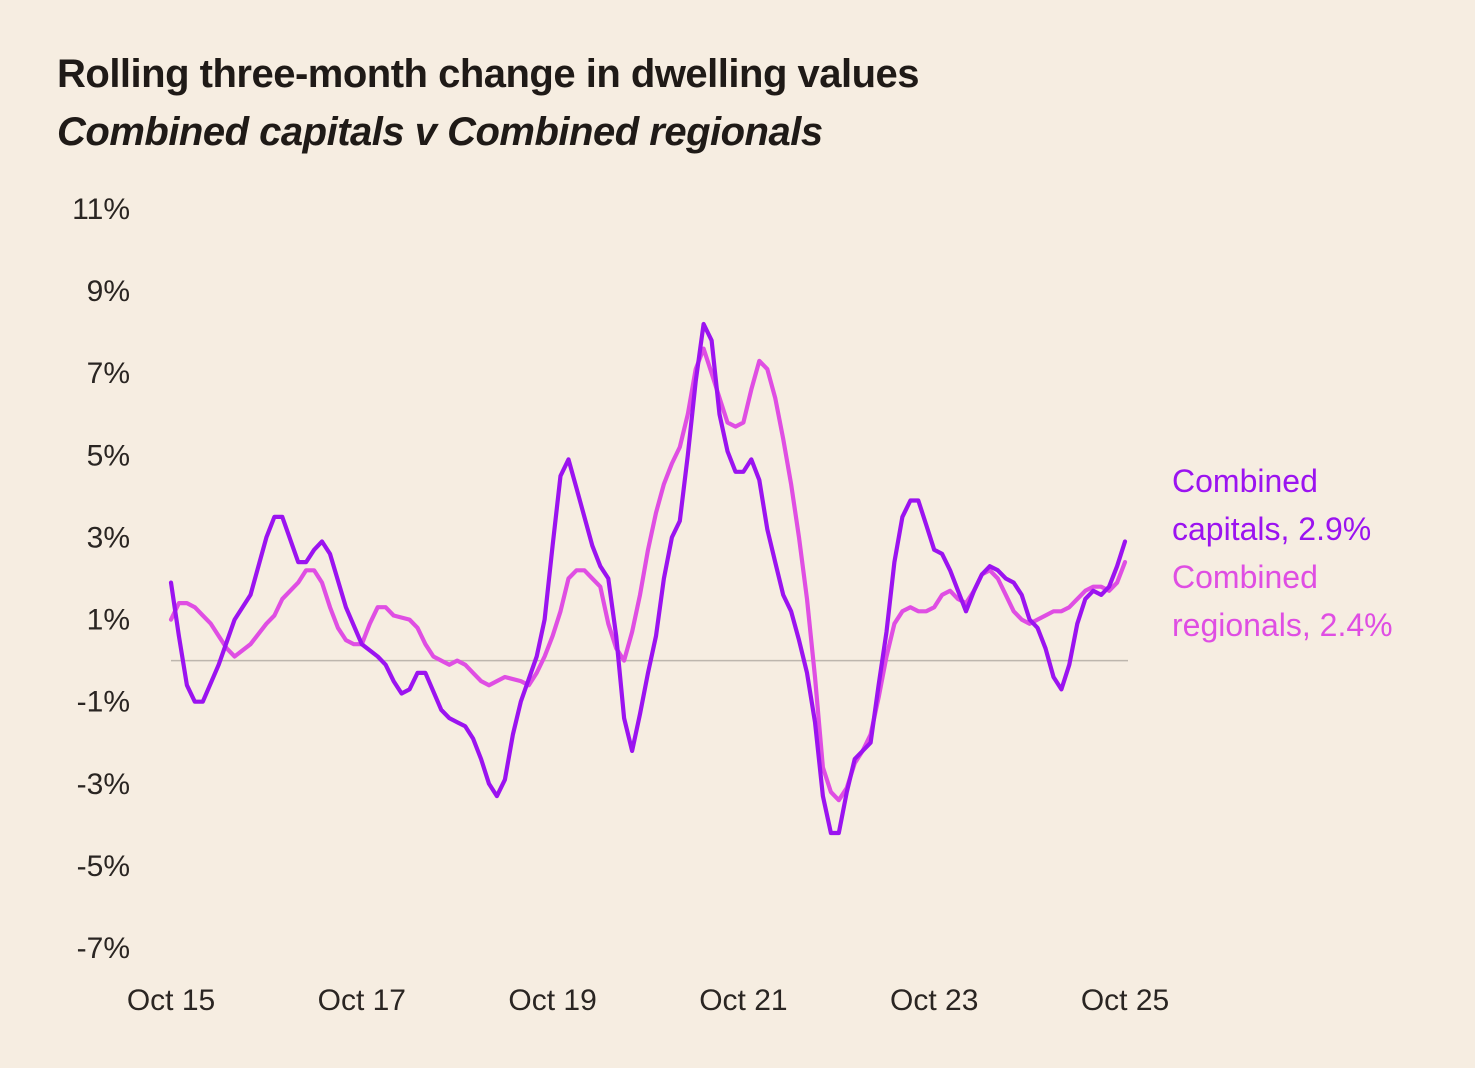 This screenshot has height=1068, width=1475. What do you see at coordinates (1125, 1000) in the screenshot?
I see `x-tick-label: Oct 25` at bounding box center [1125, 1000].